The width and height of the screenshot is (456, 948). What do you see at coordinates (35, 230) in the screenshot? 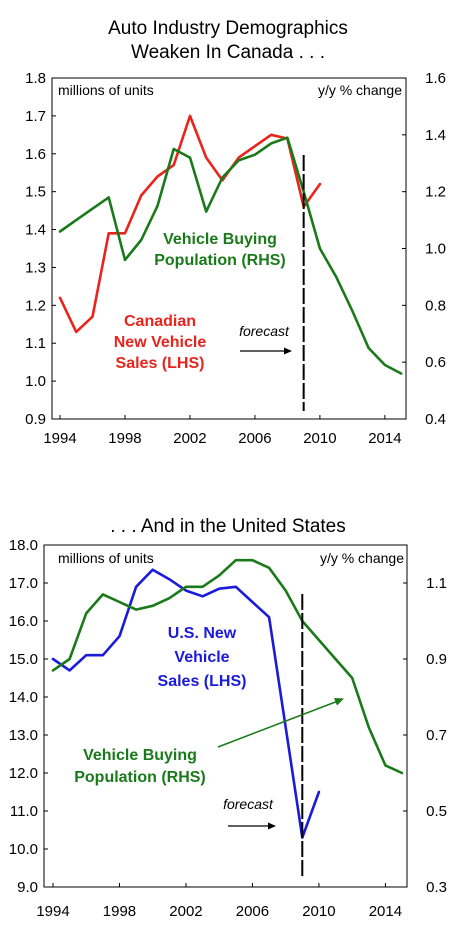
I see `left-y-tick-label: 1.4` at bounding box center [35, 230].